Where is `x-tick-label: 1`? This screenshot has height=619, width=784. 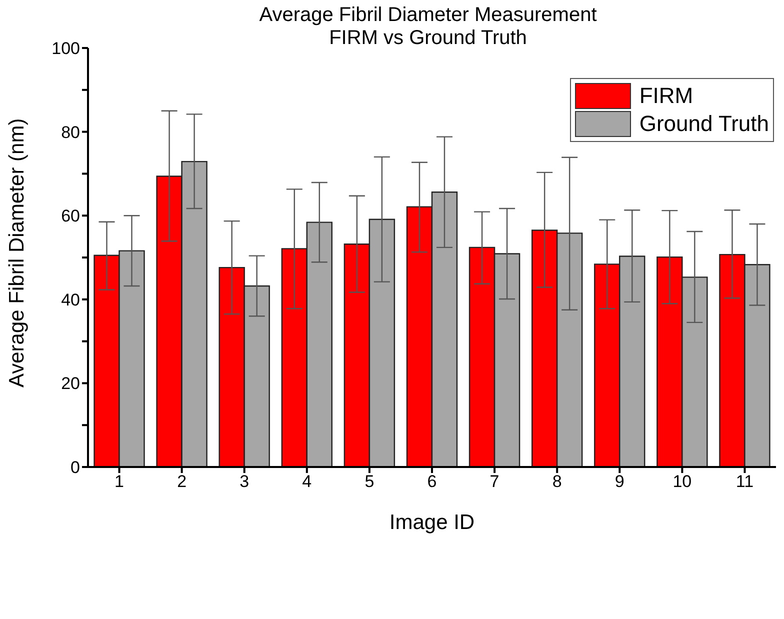 x-tick-label: 1 is located at coordinates (119, 482).